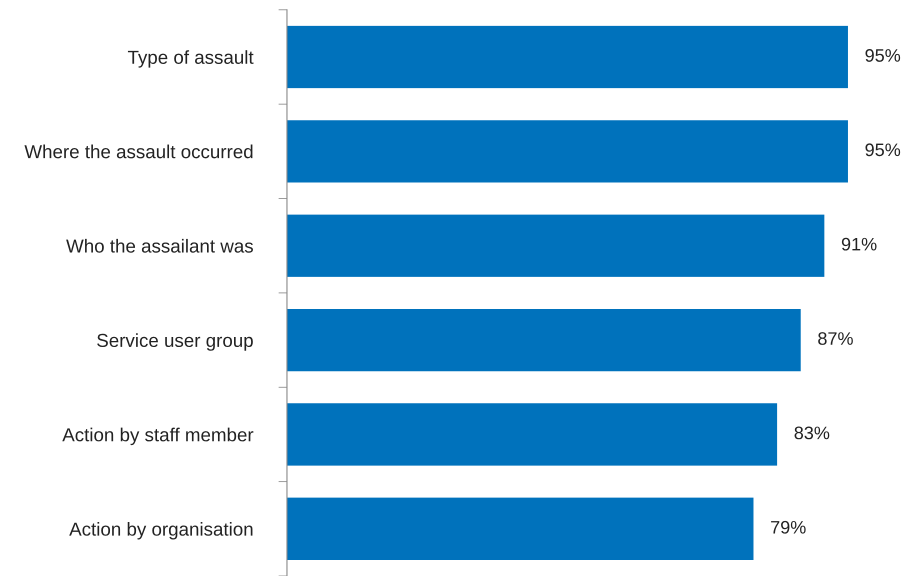 This screenshot has height=576, width=901. I want to click on data-label: 87%, so click(835, 338).